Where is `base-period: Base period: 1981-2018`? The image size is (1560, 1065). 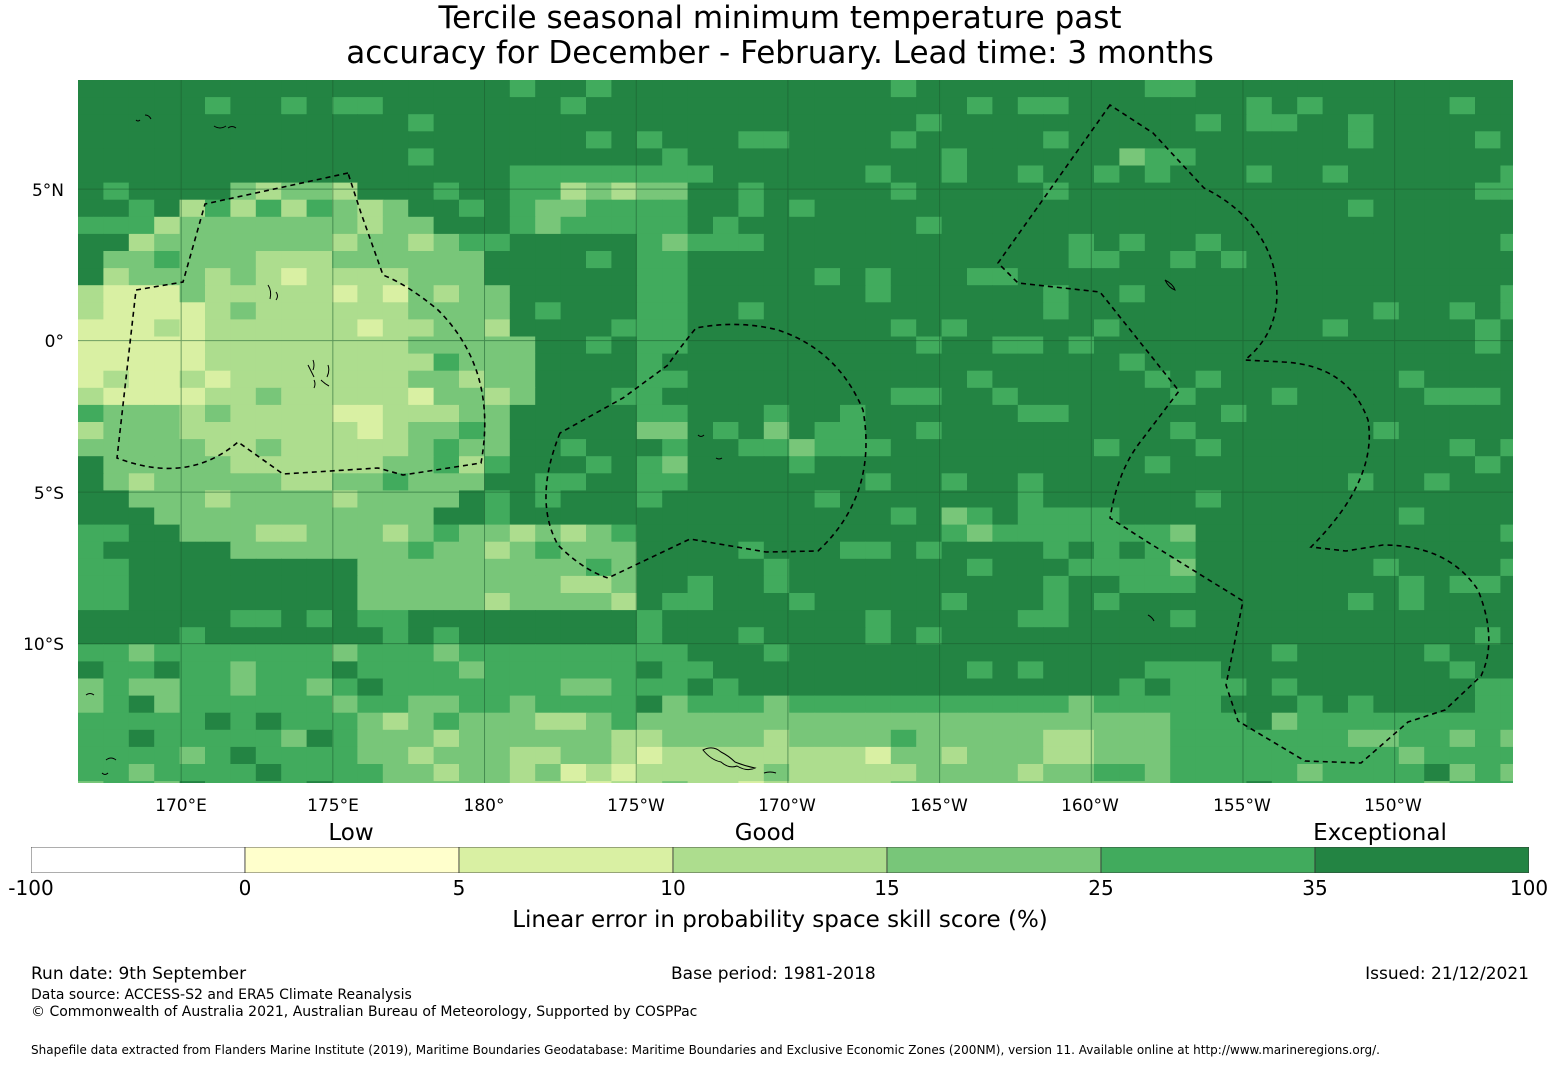 base-period: Base period: 1981-2018 is located at coordinates (773, 974).